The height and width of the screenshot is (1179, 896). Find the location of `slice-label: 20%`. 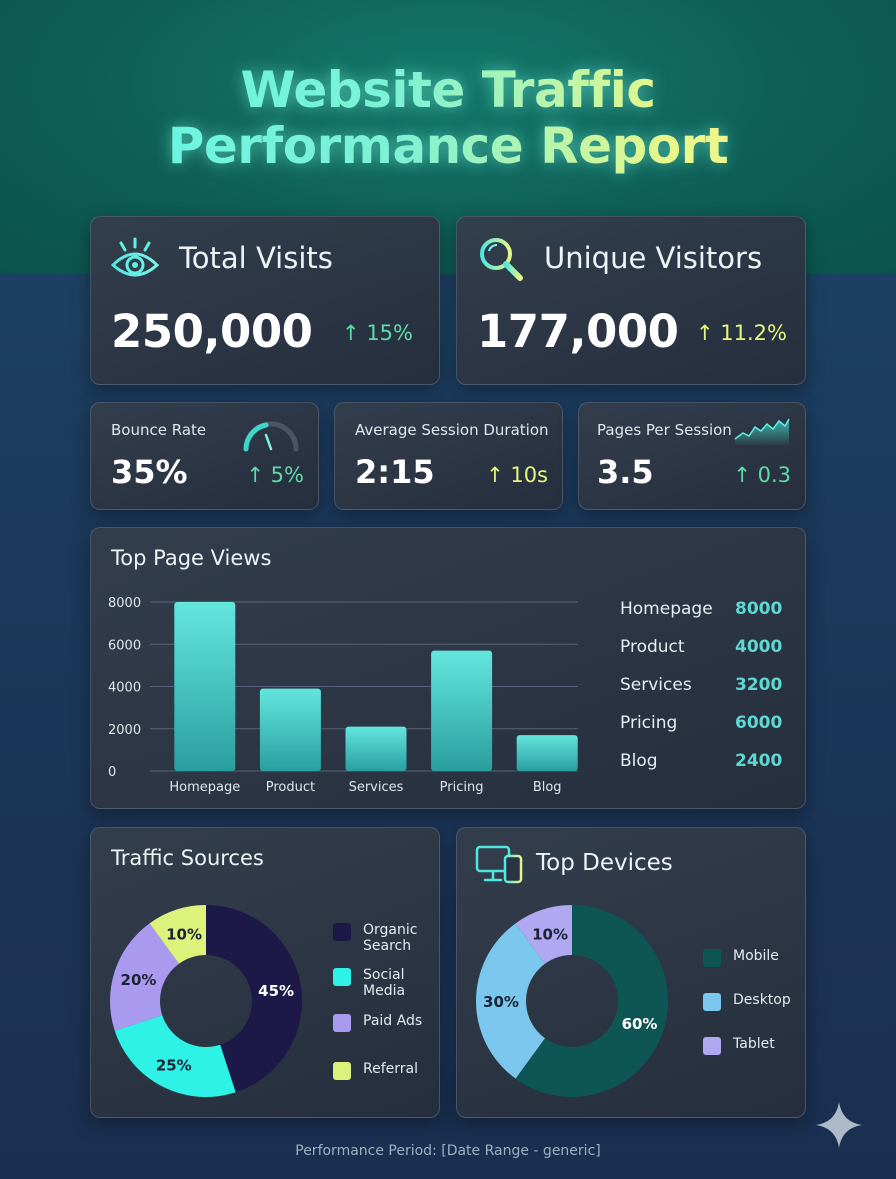

slice-label: 20% is located at coordinates (139, 980).